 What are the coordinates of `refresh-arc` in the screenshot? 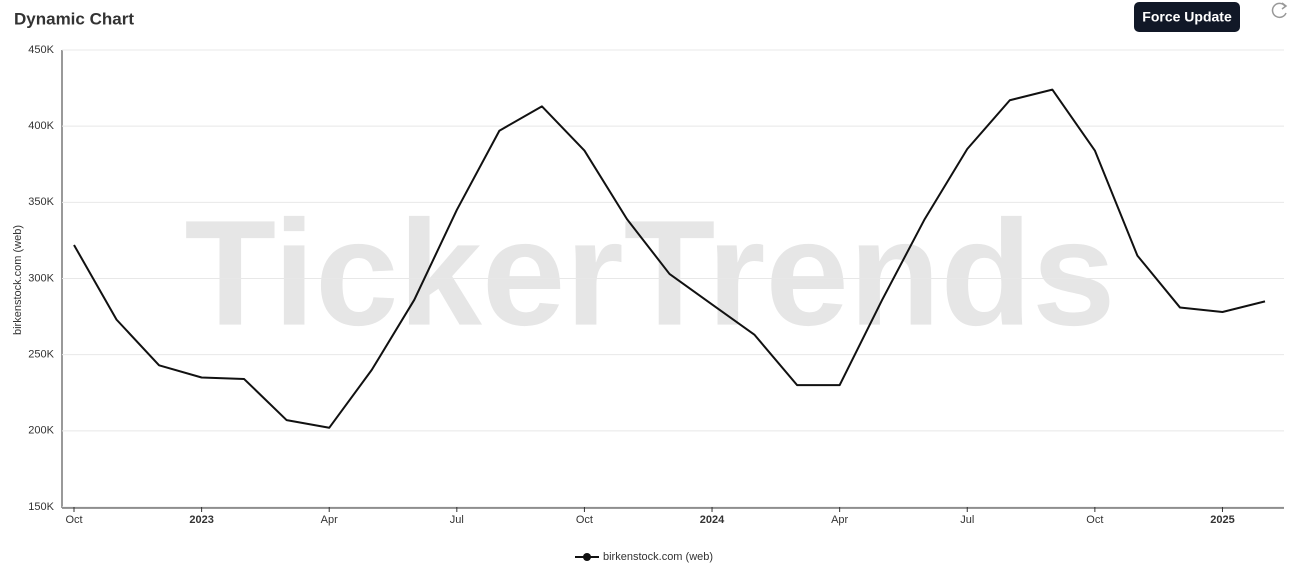 It's located at (1279, 10).